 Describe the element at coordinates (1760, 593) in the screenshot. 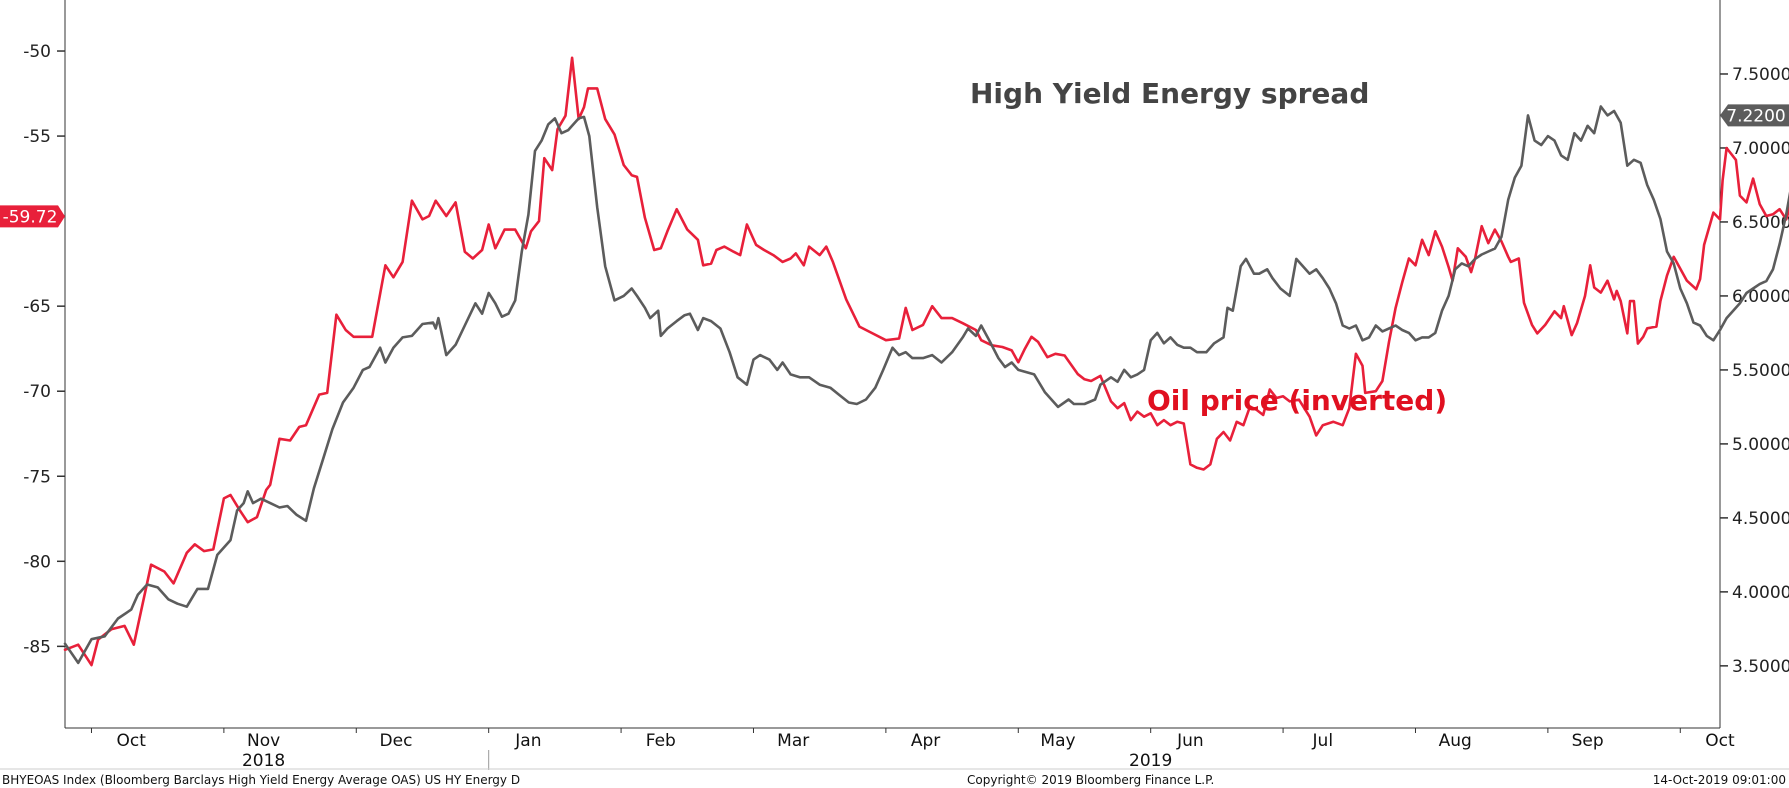

I see `right-tick-label: 4.0000` at that location.